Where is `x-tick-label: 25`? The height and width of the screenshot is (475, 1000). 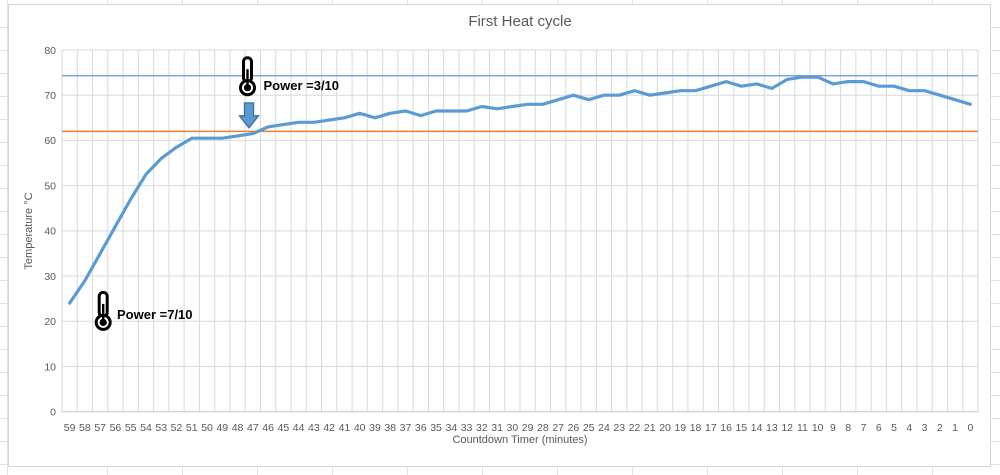
x-tick-label: 25 is located at coordinates (589, 428).